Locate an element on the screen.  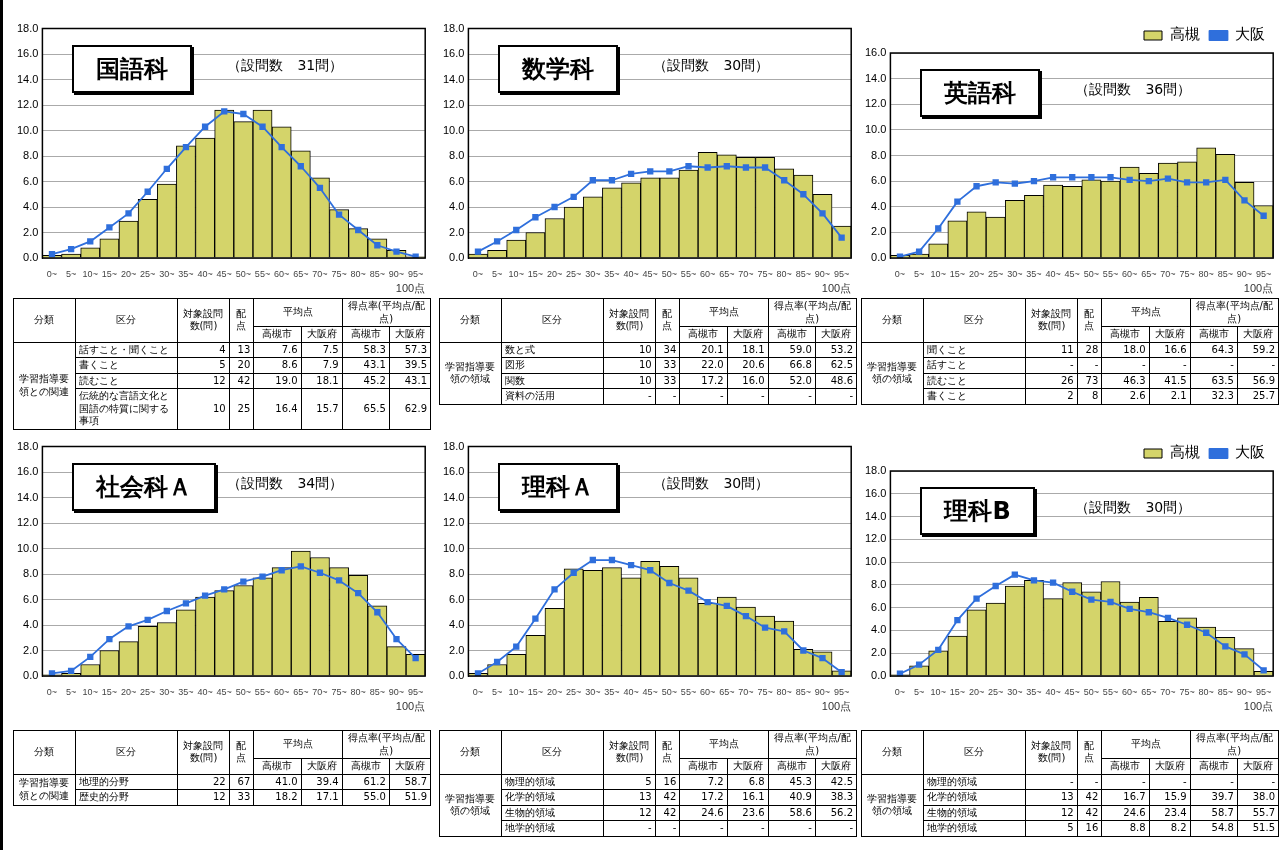
x-tick-label: 95~ is located at coordinates (415, 691).